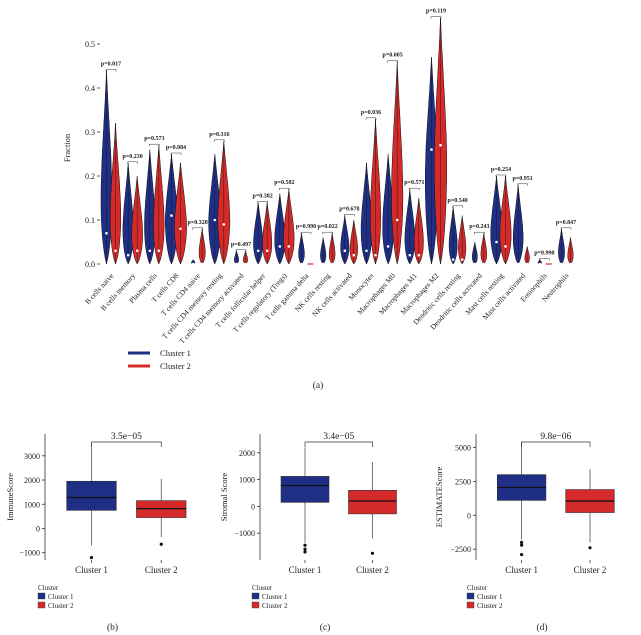 This screenshot has height=635, width=641. What do you see at coordinates (414, 183) in the screenshot?
I see `p-value-label: p=0.571` at bounding box center [414, 183].